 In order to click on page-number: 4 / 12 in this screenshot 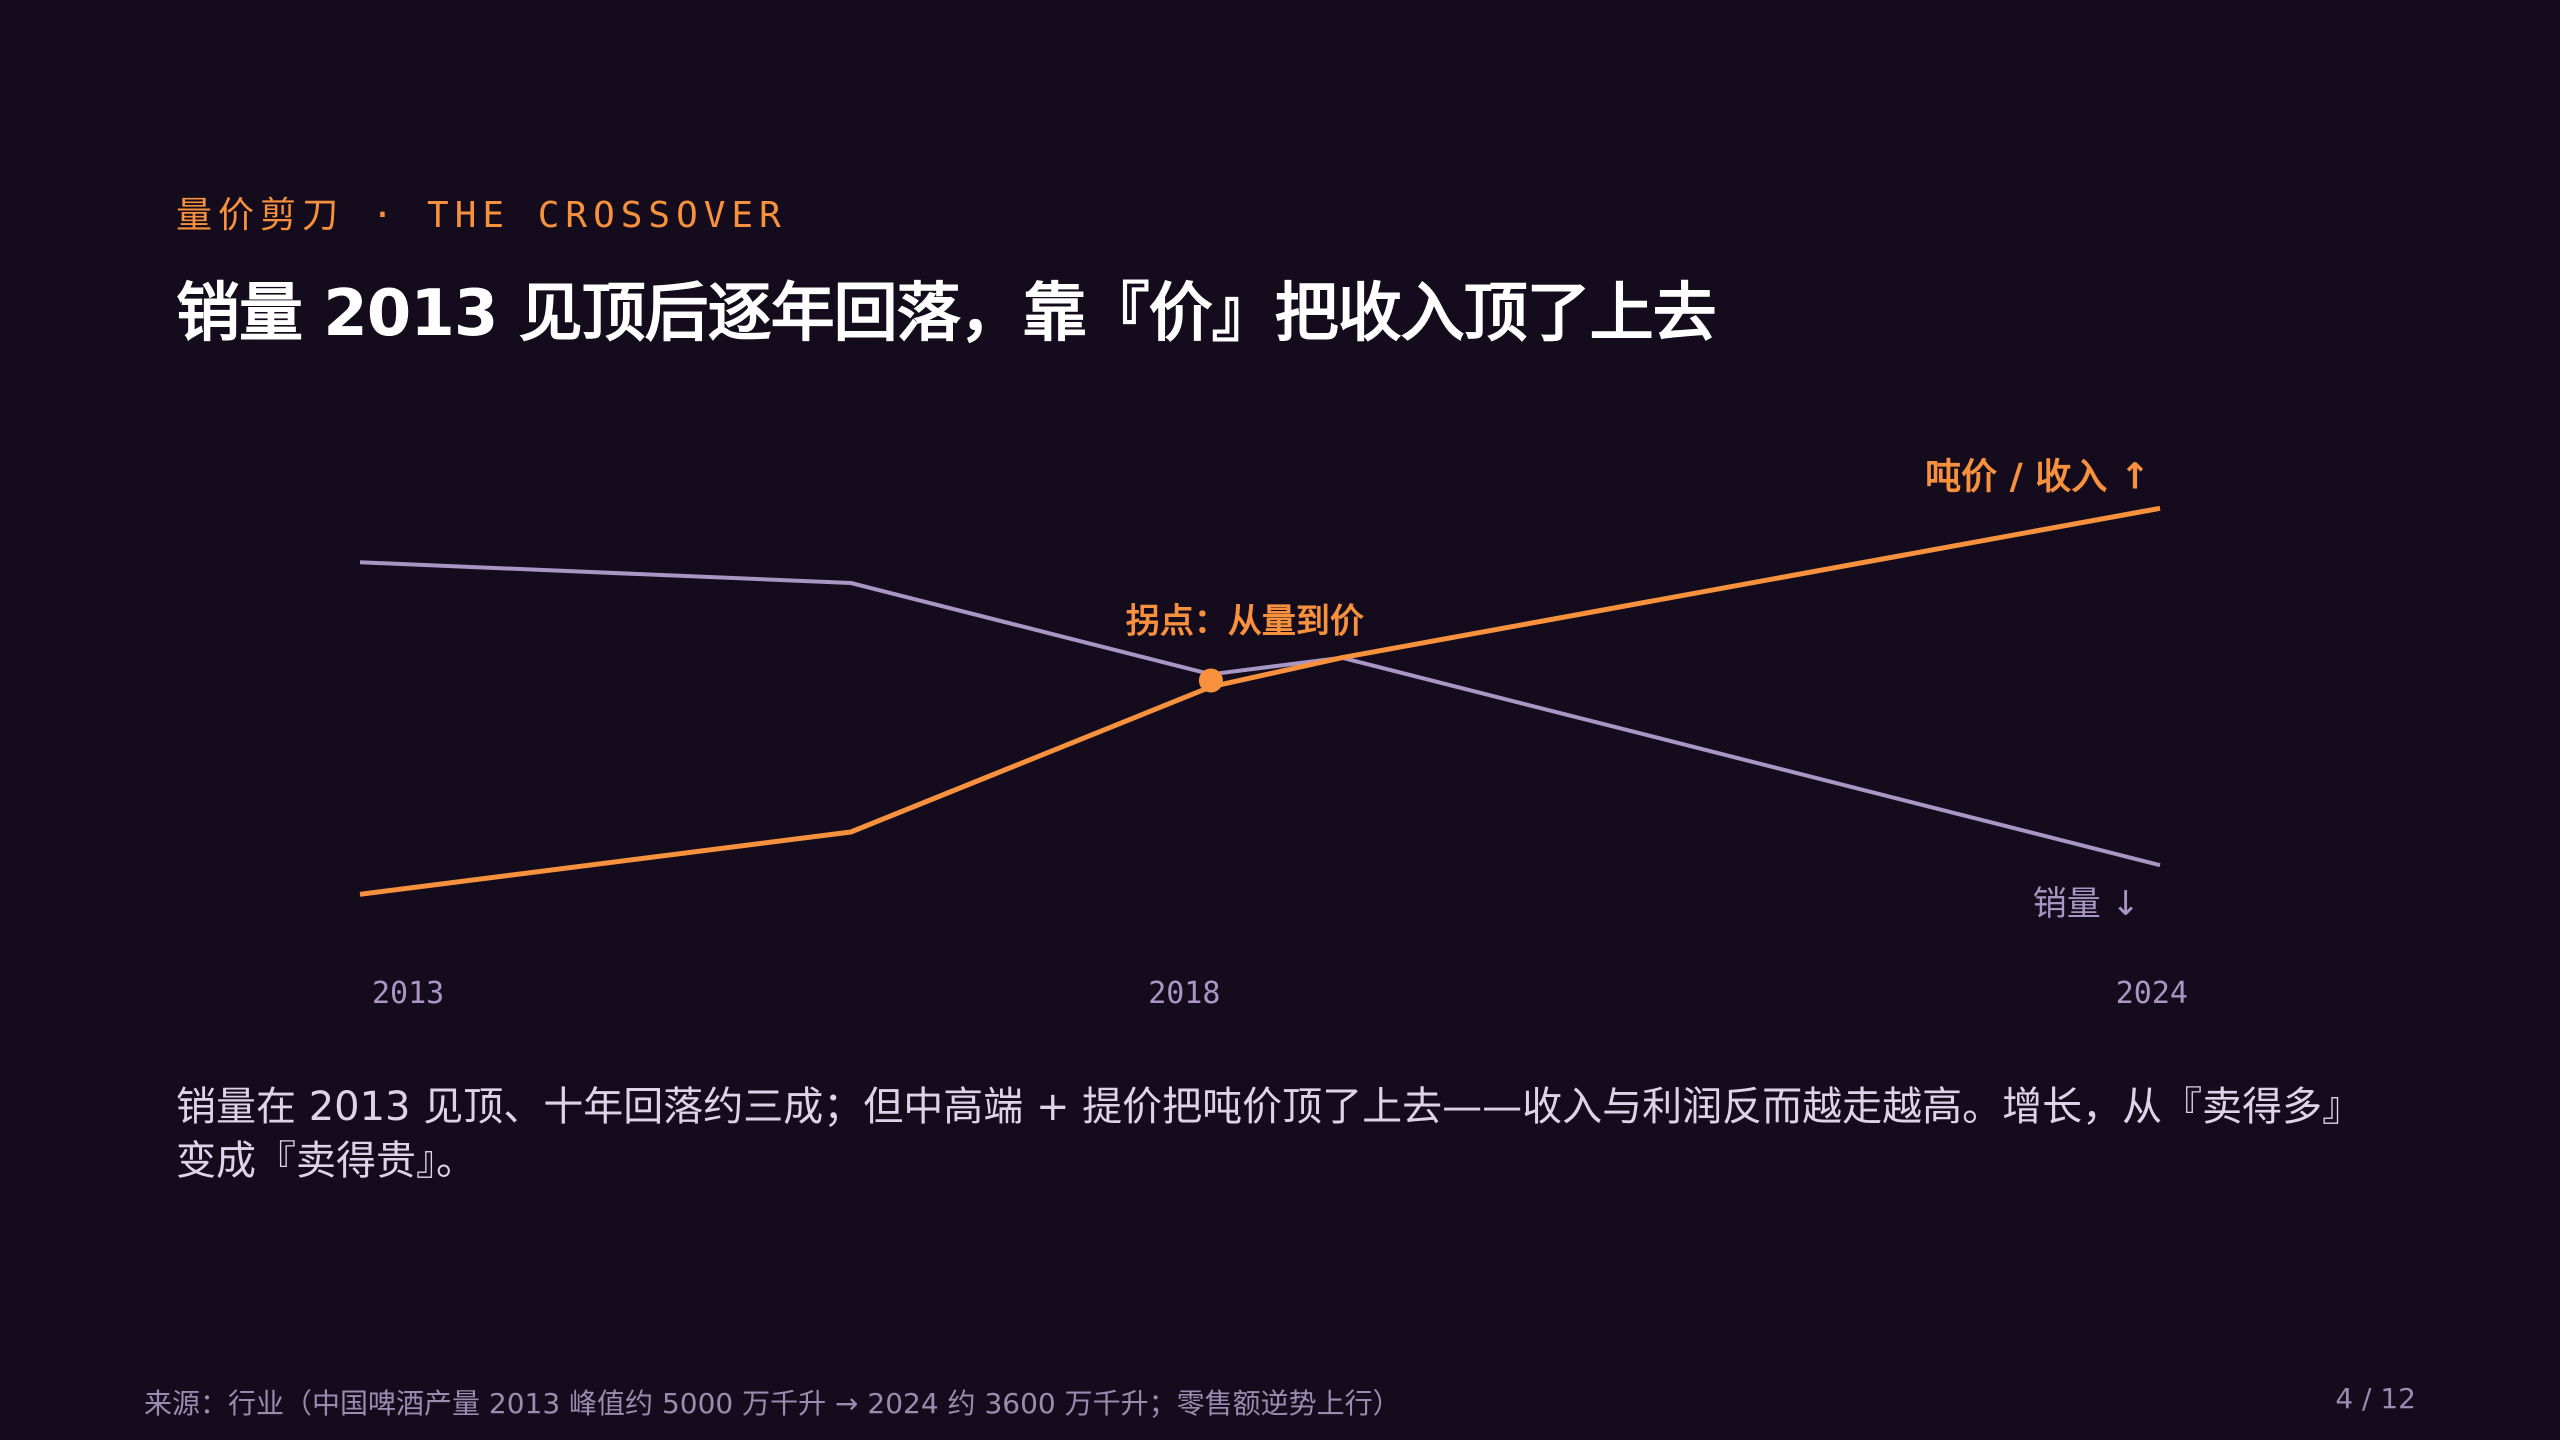, I will do `click(2375, 1398)`.